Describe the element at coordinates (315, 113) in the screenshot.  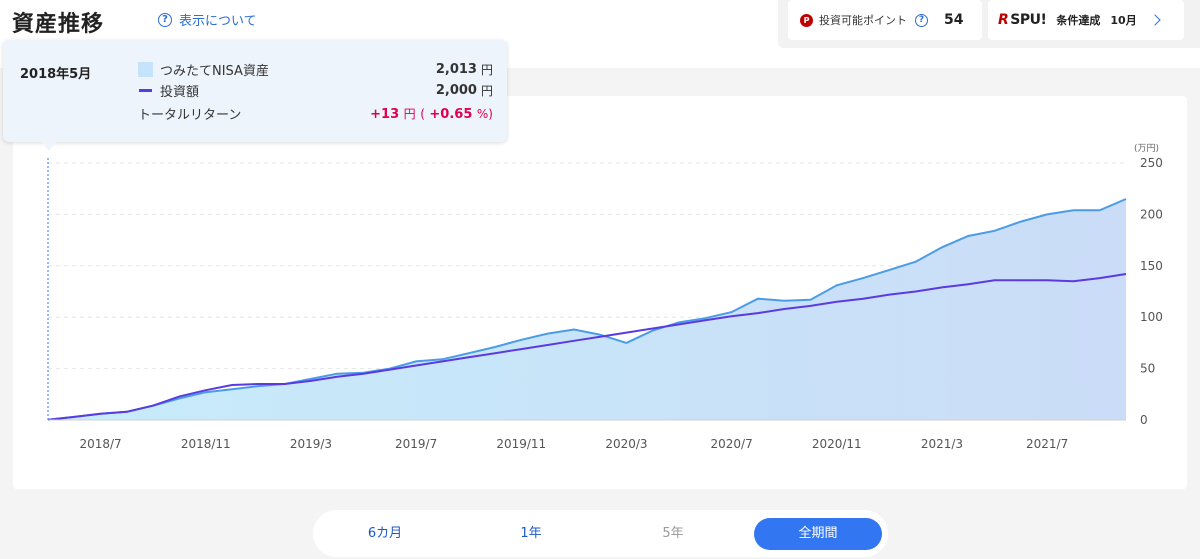
I see `tooltip-row-return: トータルリターン +13 円 ( +0.65 %)` at that location.